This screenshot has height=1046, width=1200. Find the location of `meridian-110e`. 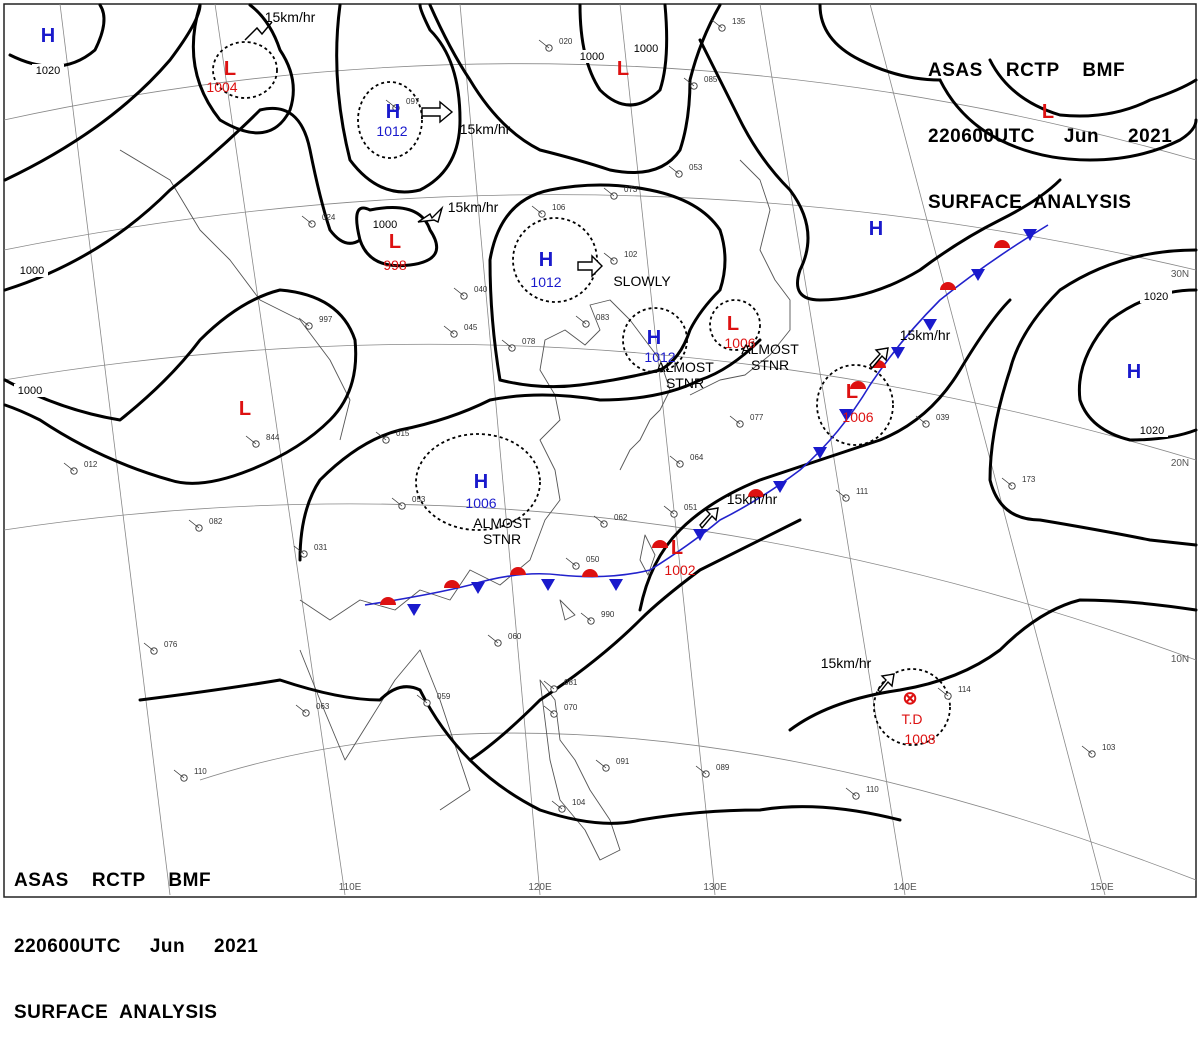

meridian-110e is located at coordinates (280, 449).